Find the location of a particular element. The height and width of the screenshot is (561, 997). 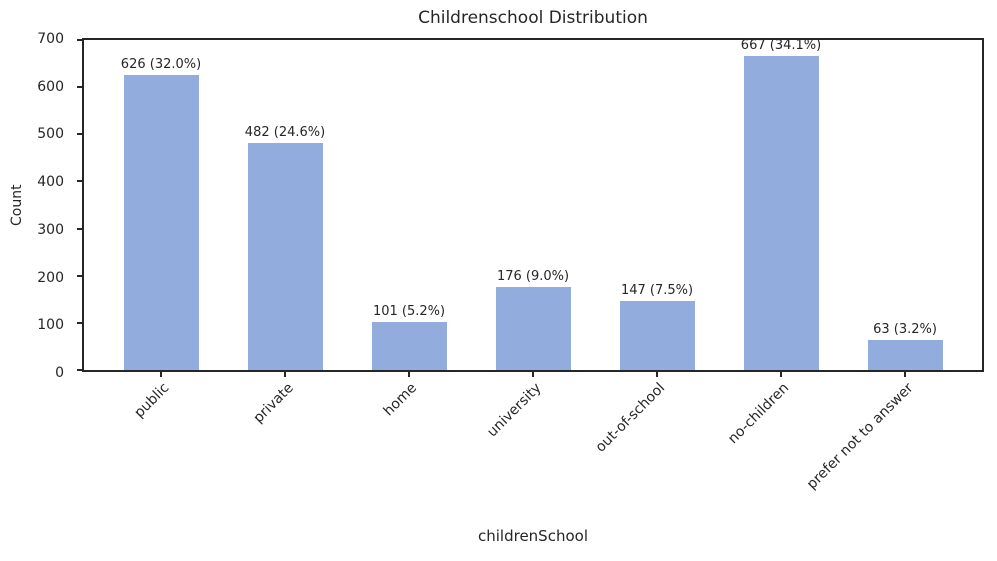

bar-value-label: 101 (5.2%) is located at coordinates (409, 312).